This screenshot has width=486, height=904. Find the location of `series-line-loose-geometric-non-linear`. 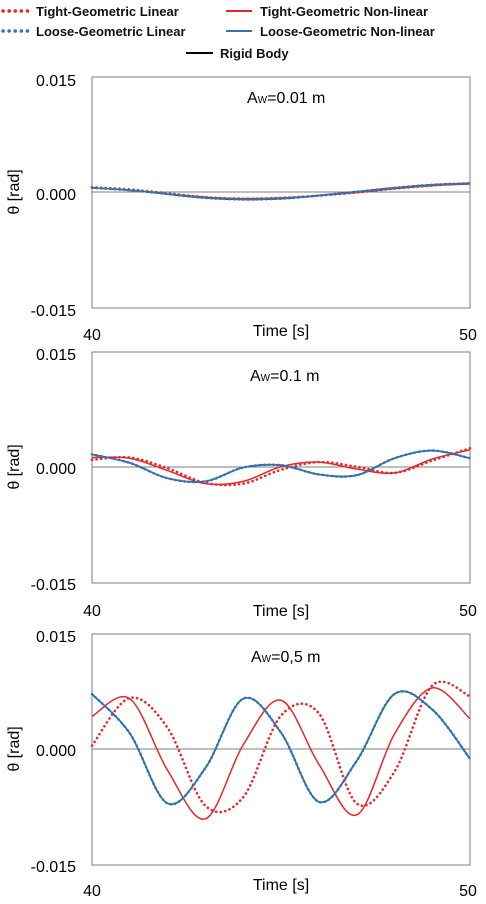

series-line-loose-geometric-non-linear is located at coordinates (281, 747).